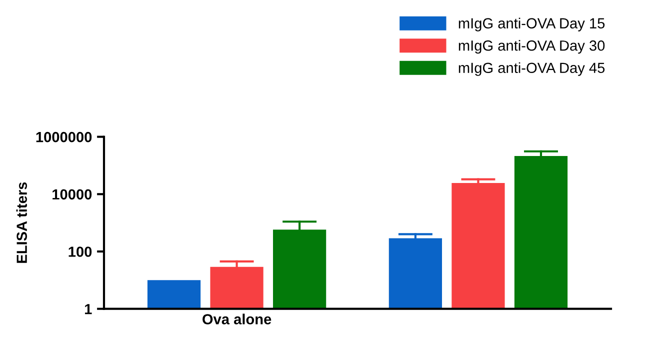  I want to click on legend-label: mIgG anti-OVA Day 45, so click(531, 69).